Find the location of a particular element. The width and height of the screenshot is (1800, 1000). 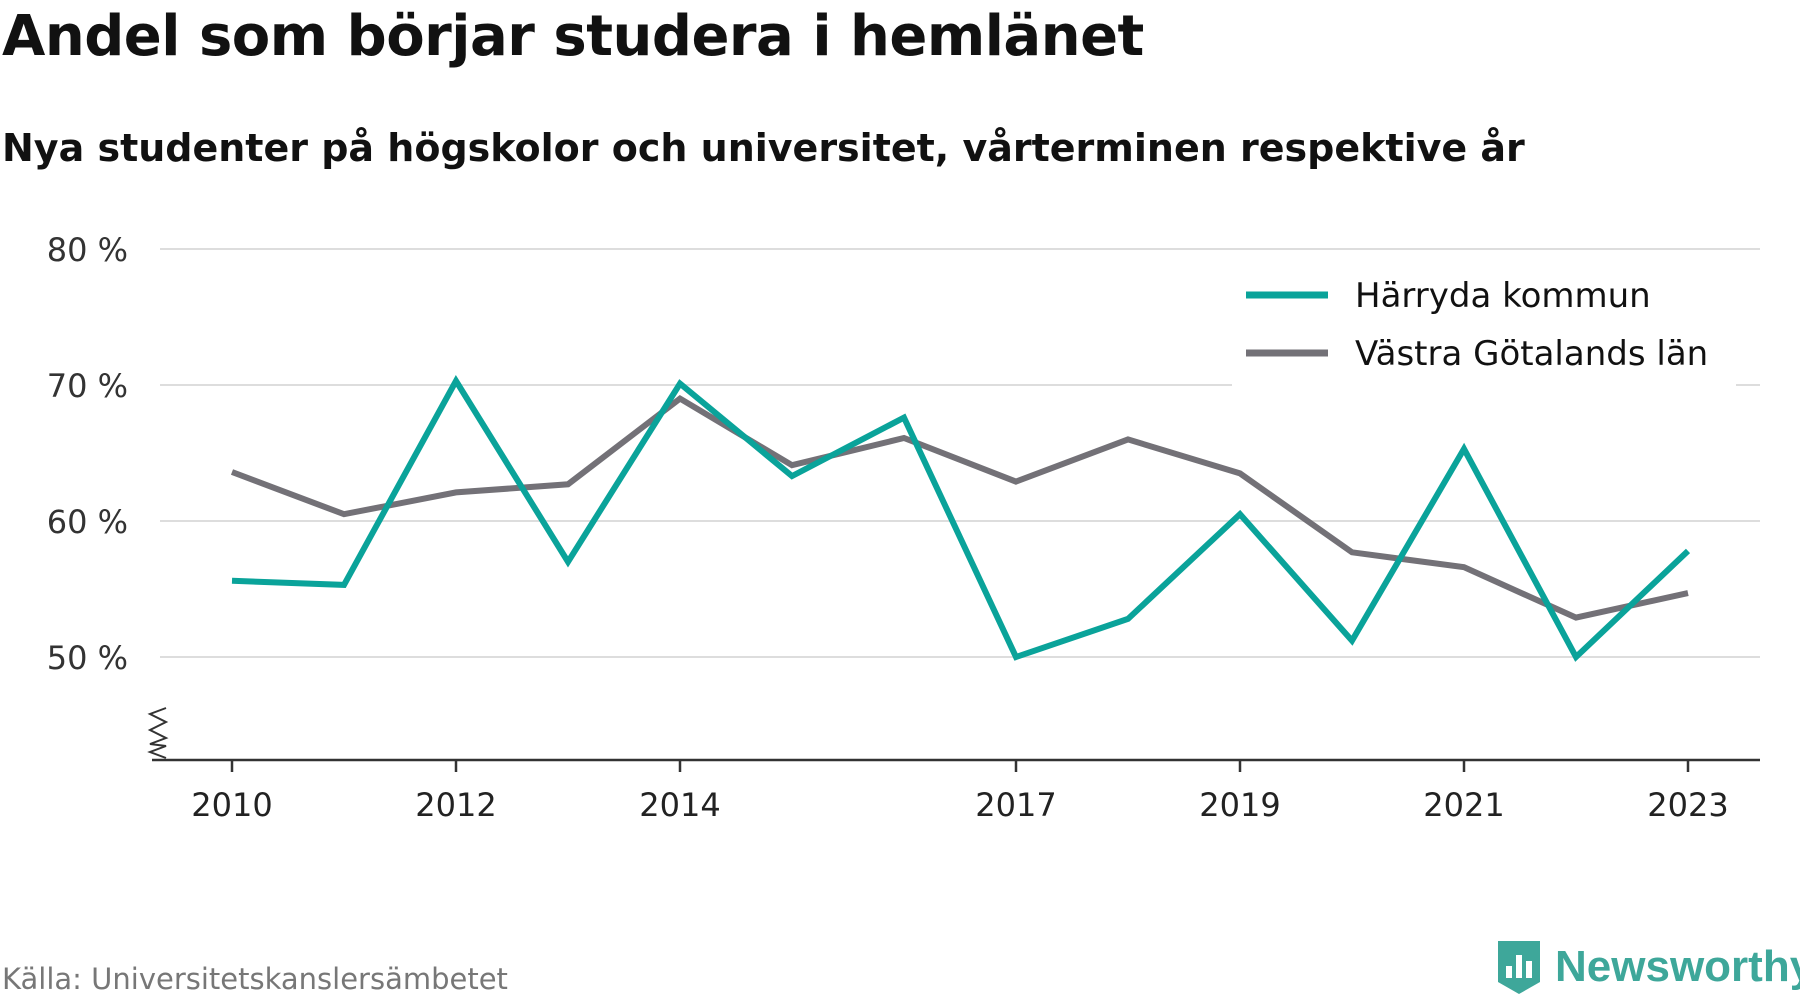

source-note: Källa: Universitetskanslersämbetet is located at coordinates (255, 979).